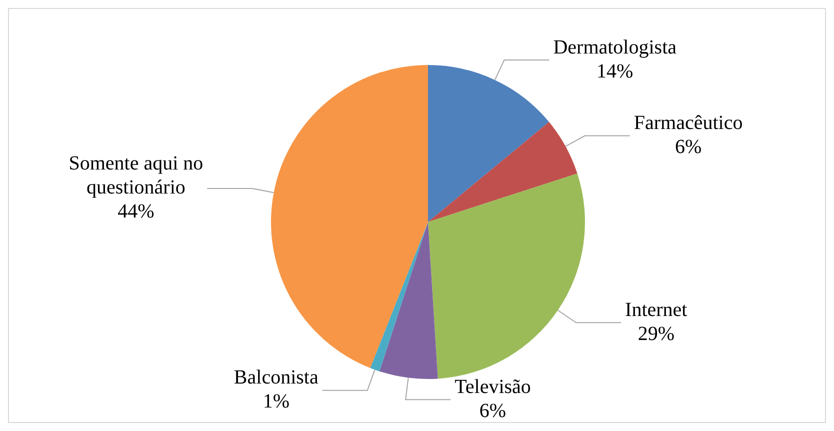 This screenshot has width=834, height=431. Describe the element at coordinates (492, 387) in the screenshot. I see `slice-label: Televisão` at that location.